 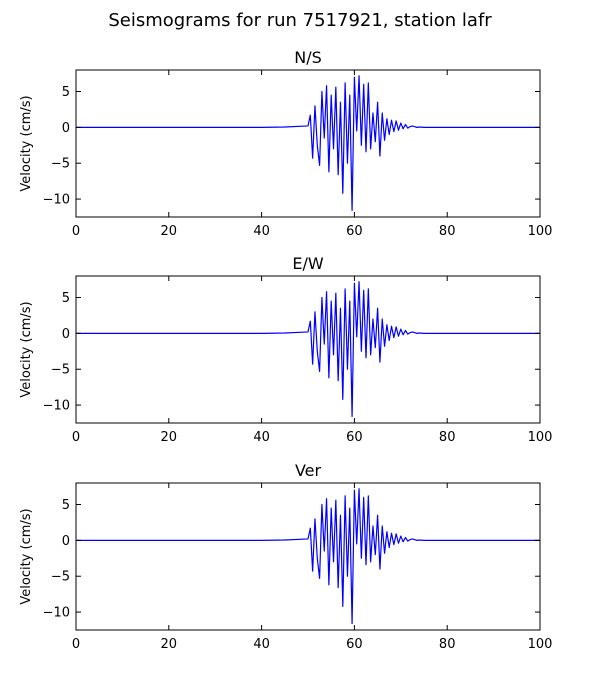 What do you see at coordinates (308, 57) in the screenshot?
I see `panel-title-0: N/S` at bounding box center [308, 57].